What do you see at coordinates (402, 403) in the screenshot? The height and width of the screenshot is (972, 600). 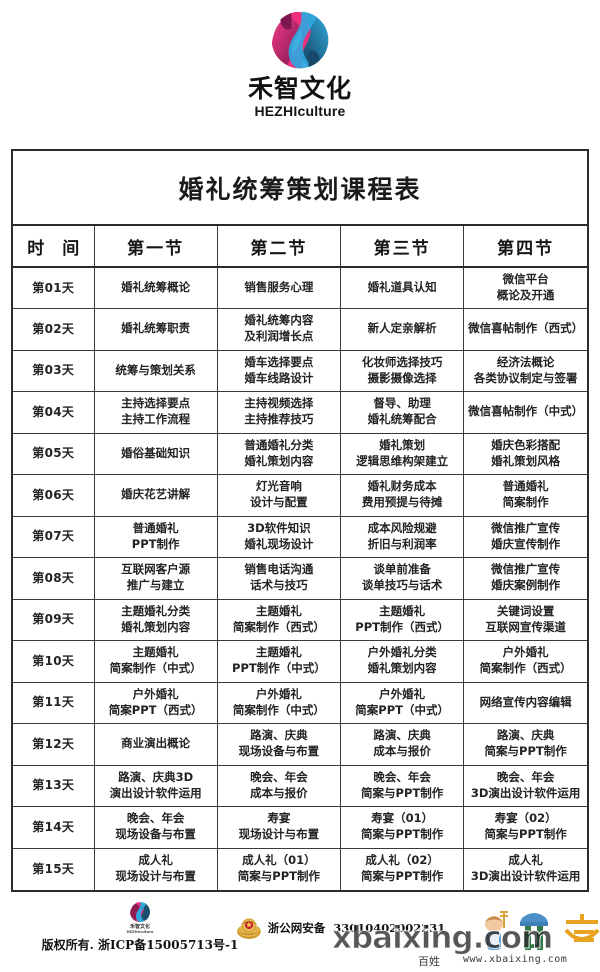 I see `cell-line: 督导、助理` at bounding box center [402, 403].